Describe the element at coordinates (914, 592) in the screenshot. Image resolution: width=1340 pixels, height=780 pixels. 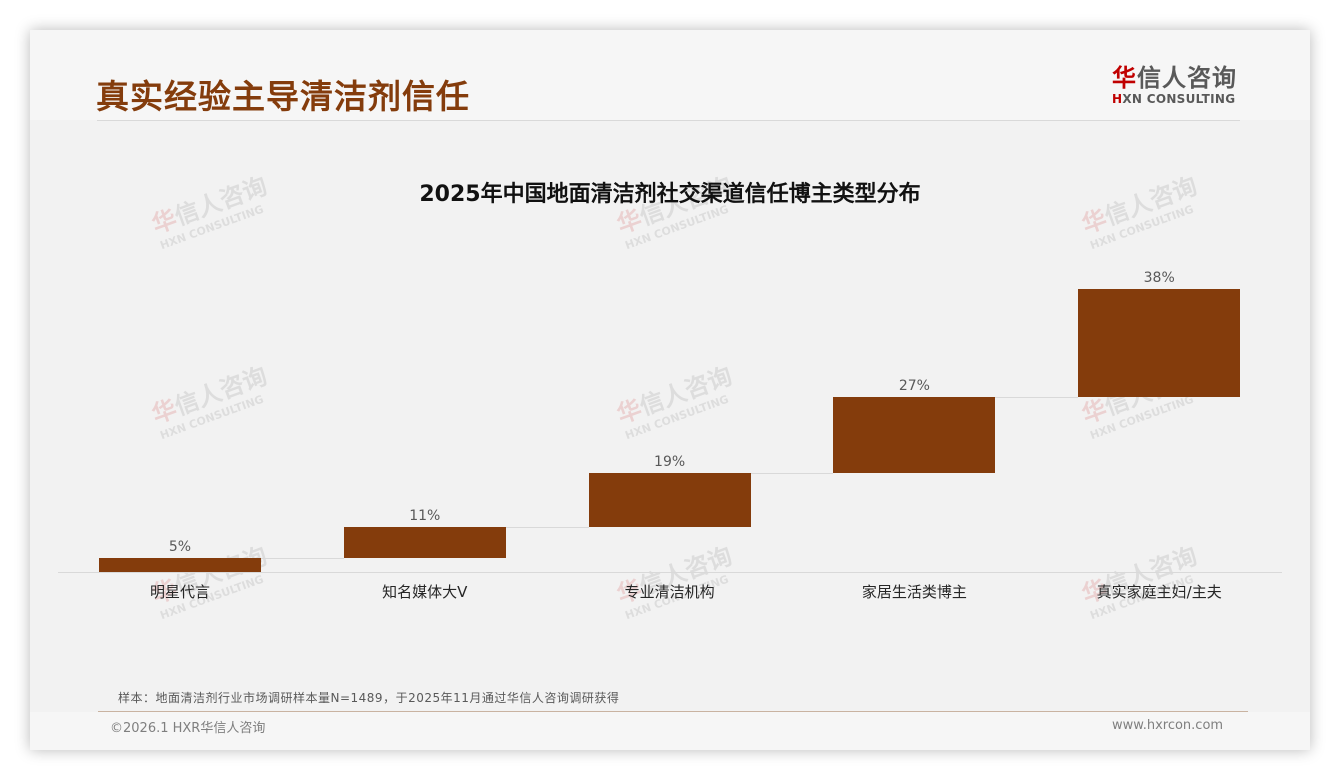
I see `category-label: 家居生活类博主` at that location.